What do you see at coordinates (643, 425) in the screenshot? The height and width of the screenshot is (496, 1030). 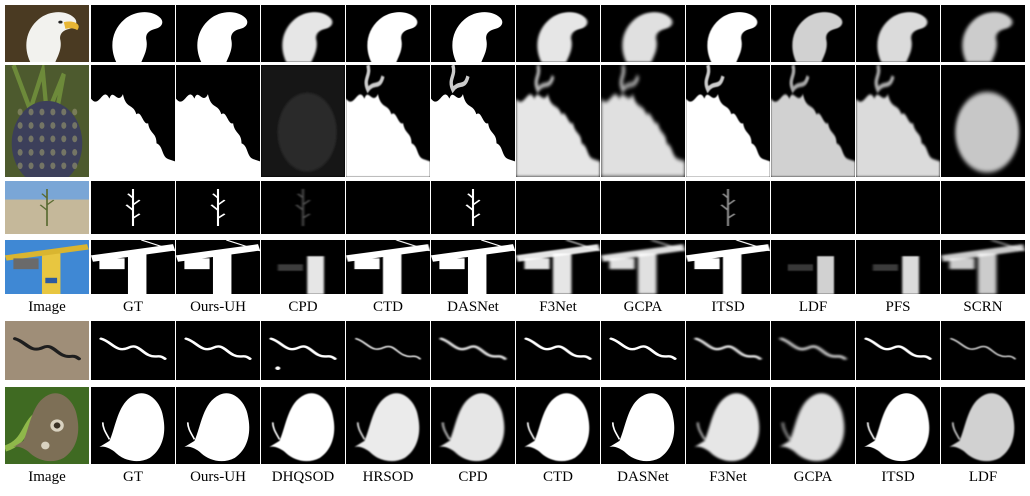 I see `saliency-map-butterfly-dasnet` at bounding box center [643, 425].